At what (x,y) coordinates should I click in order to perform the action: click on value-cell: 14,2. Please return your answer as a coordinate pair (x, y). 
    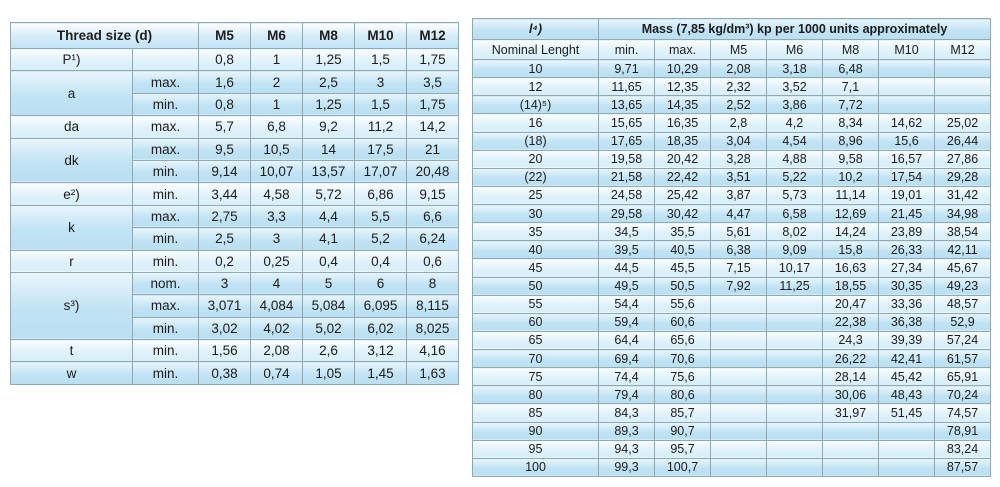
    Looking at the image, I should click on (433, 127).